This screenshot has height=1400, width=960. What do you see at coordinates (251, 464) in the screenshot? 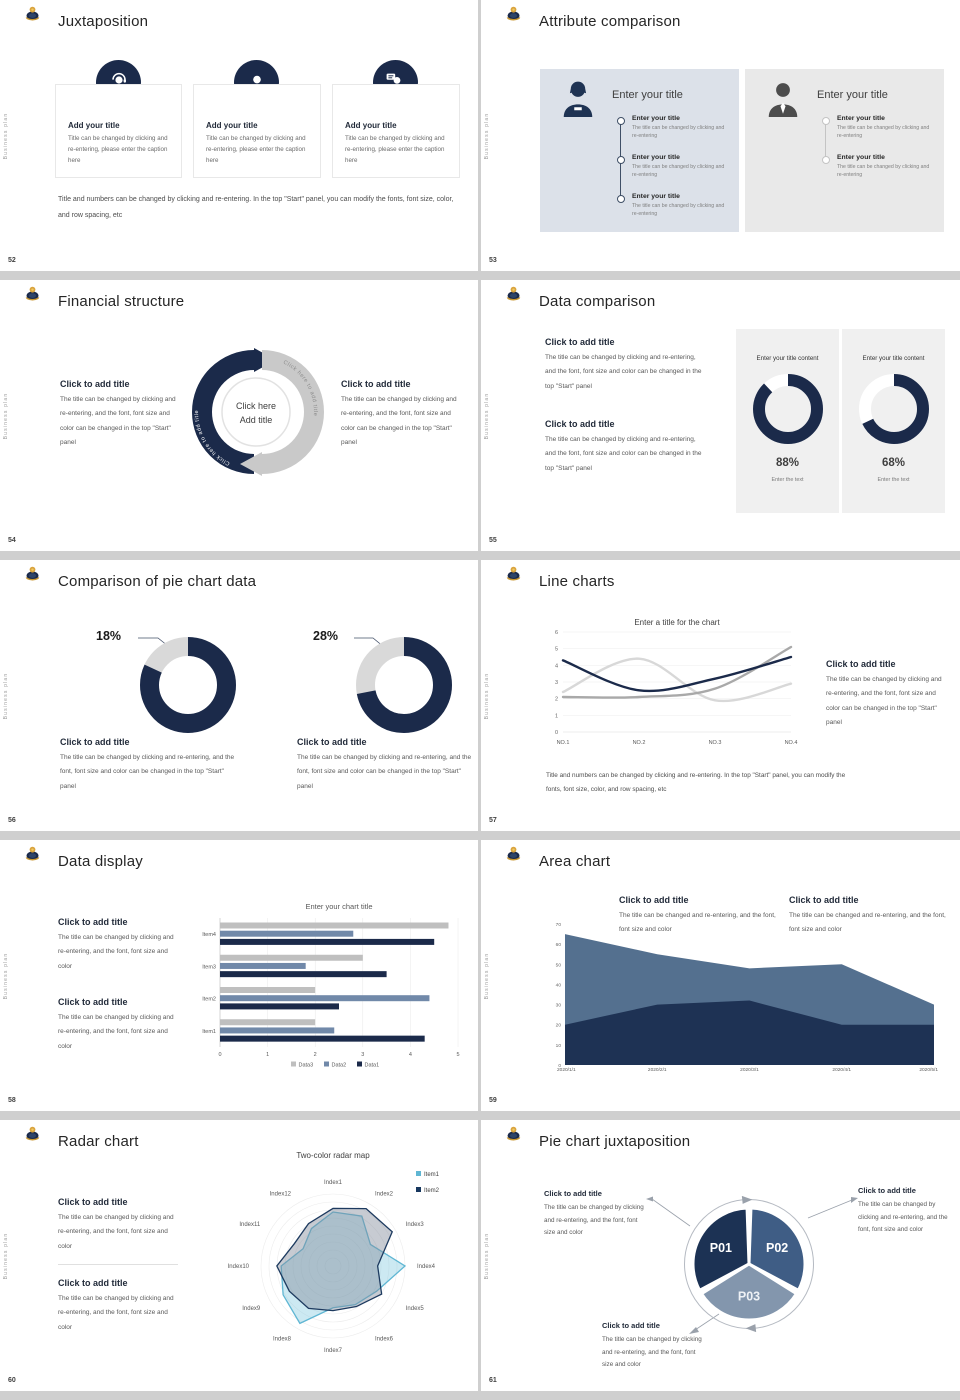
I see `arrow-left-icon` at bounding box center [251, 464].